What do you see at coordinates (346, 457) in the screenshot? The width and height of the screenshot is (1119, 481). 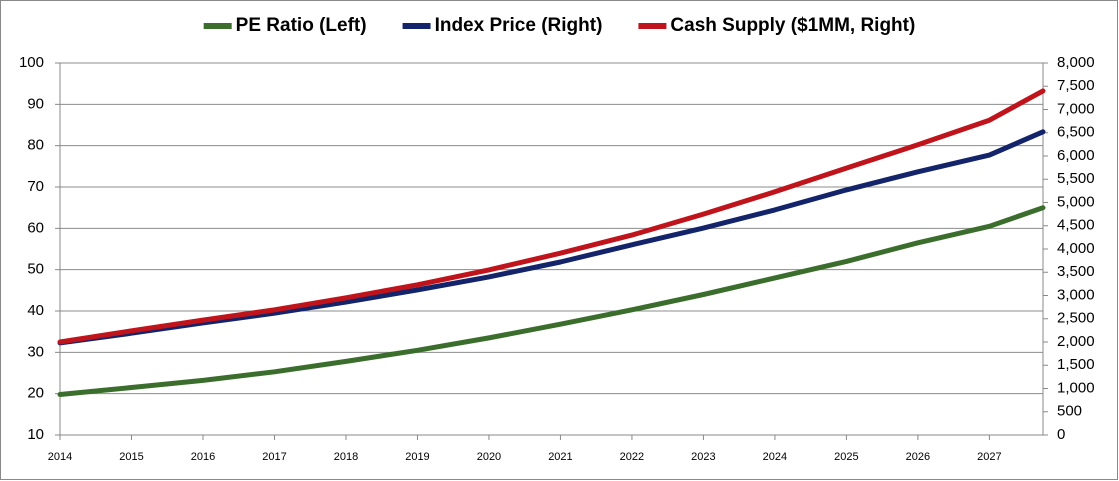 I see `x-tick-label: 2018` at bounding box center [346, 457].